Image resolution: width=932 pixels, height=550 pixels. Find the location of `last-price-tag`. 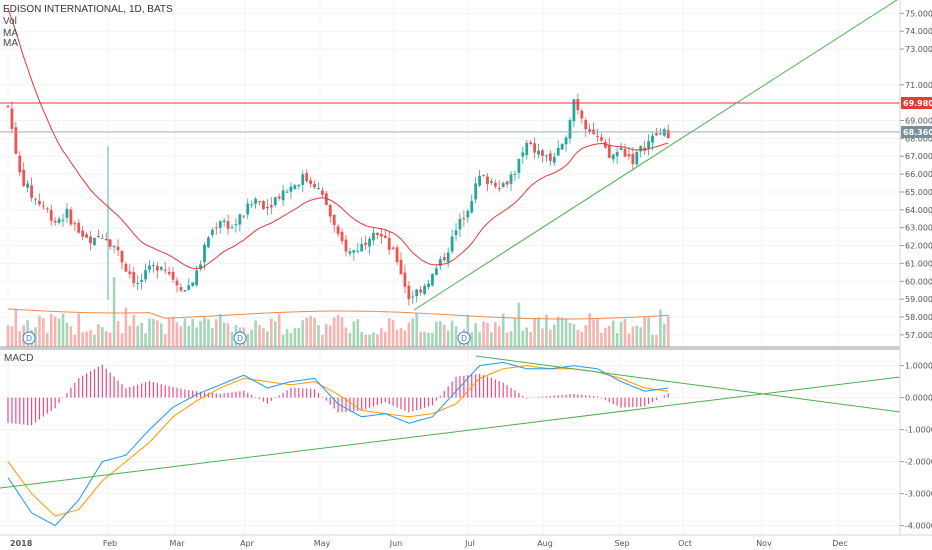

last-price-tag is located at coordinates (916, 131).